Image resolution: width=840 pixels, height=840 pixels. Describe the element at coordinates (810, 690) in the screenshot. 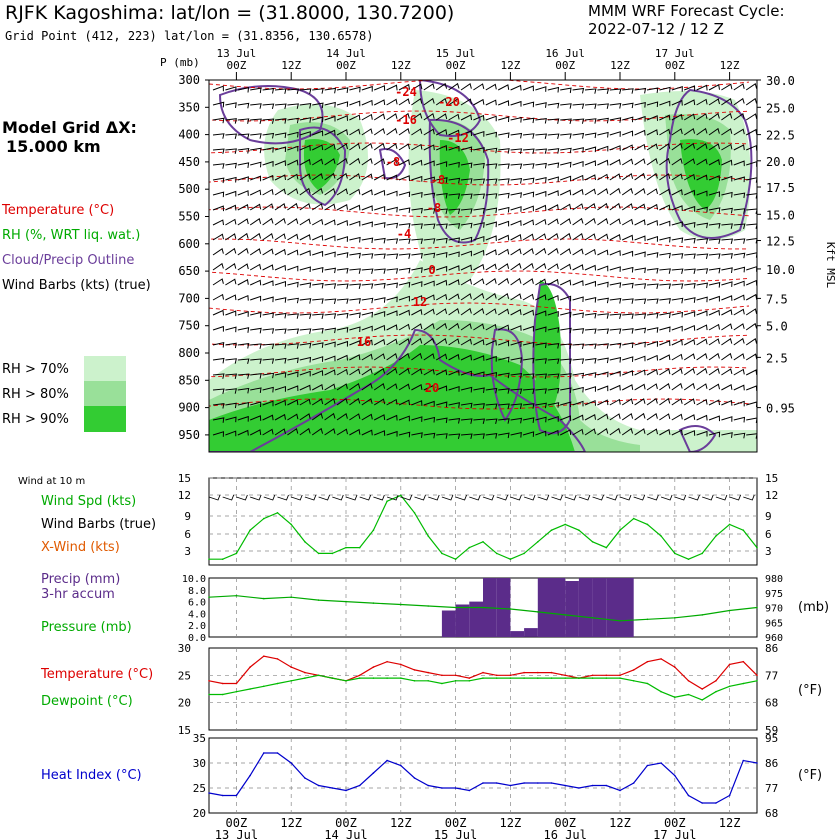

I see `temp-unit-label: (°F)` at that location.